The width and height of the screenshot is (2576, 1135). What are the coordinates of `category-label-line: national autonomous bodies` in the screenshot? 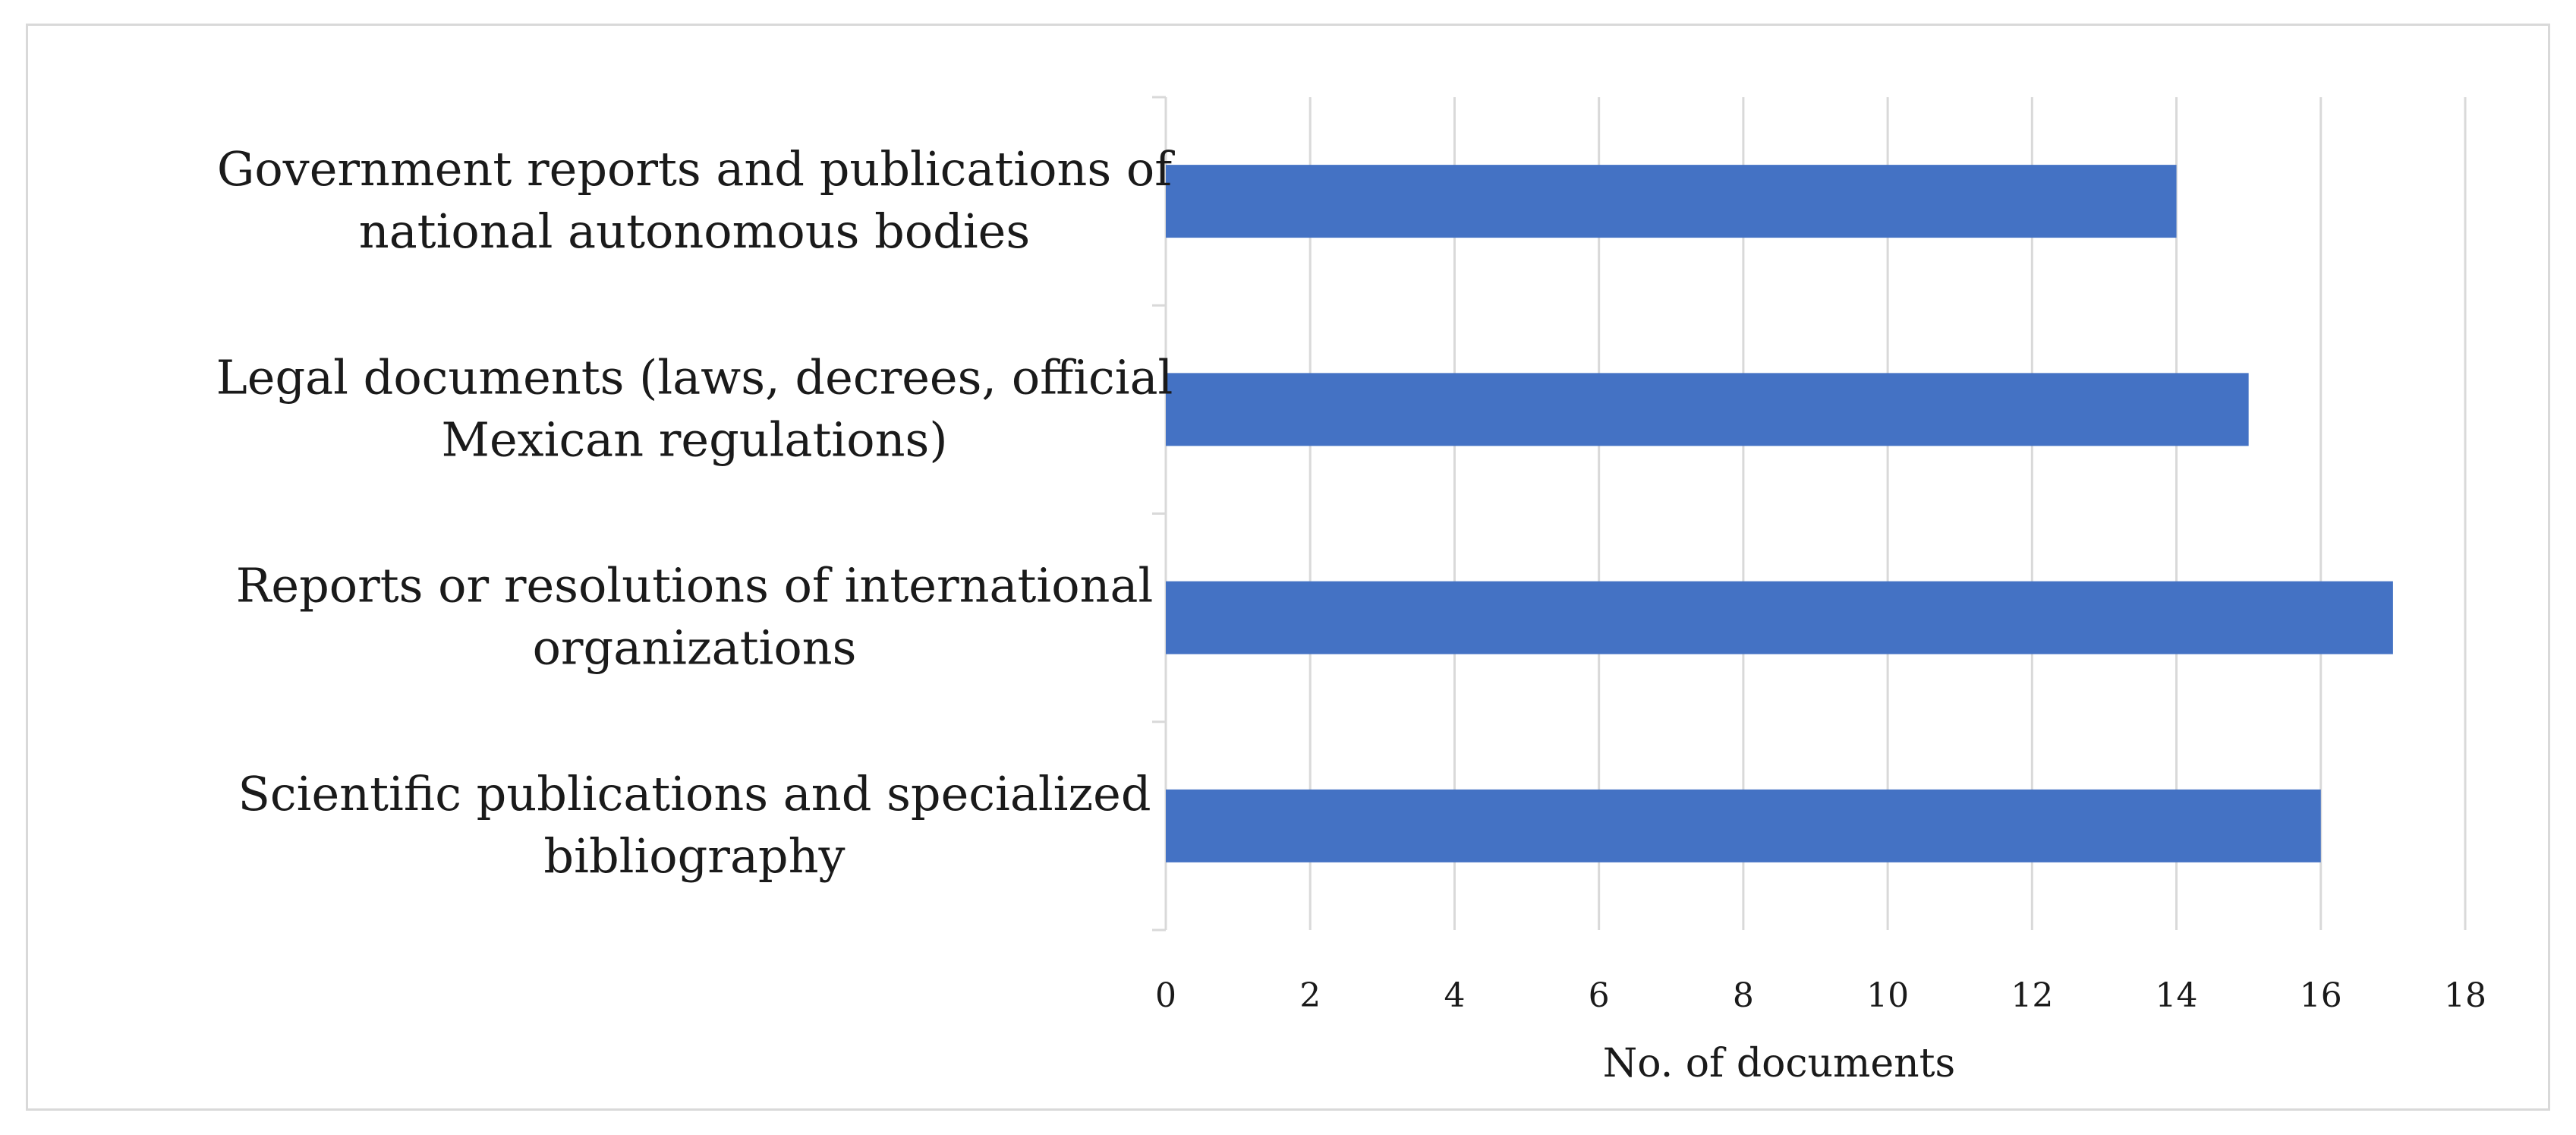 It's located at (694, 231).